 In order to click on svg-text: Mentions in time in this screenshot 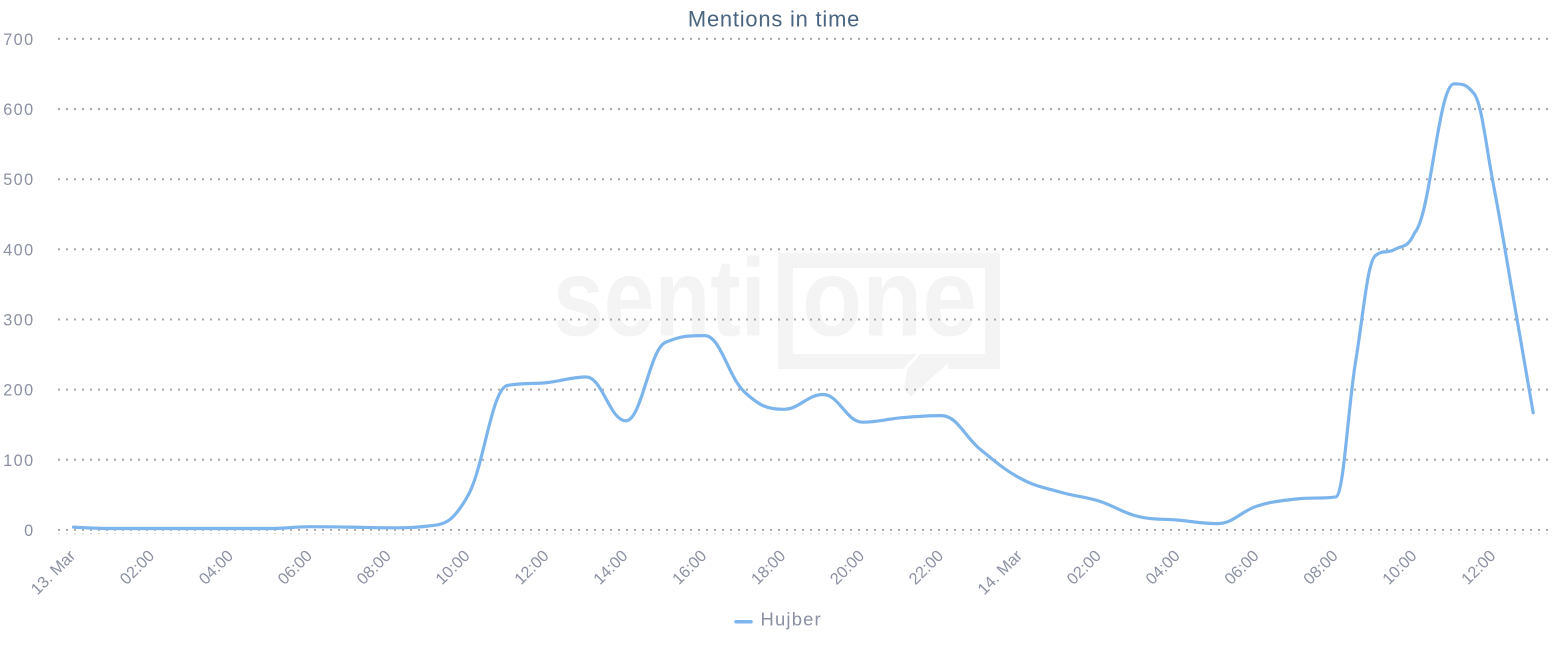, I will do `click(774, 19)`.